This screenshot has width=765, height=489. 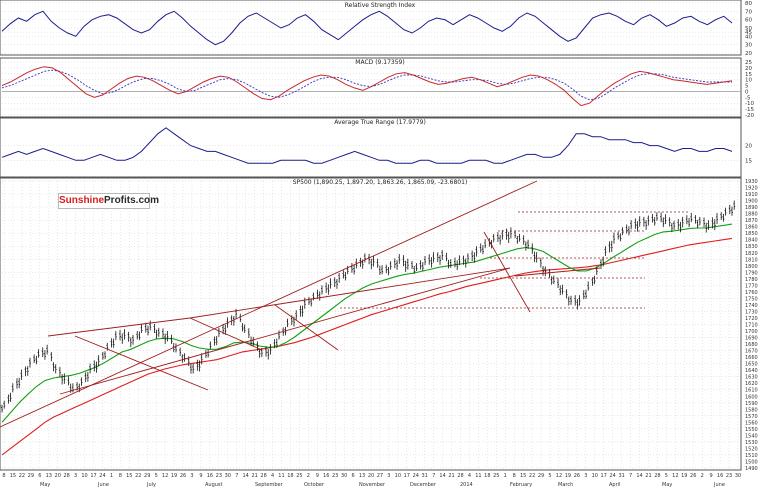 What do you see at coordinates (751, 182) in the screenshot?
I see `y-tick-label: 1930` at bounding box center [751, 182].